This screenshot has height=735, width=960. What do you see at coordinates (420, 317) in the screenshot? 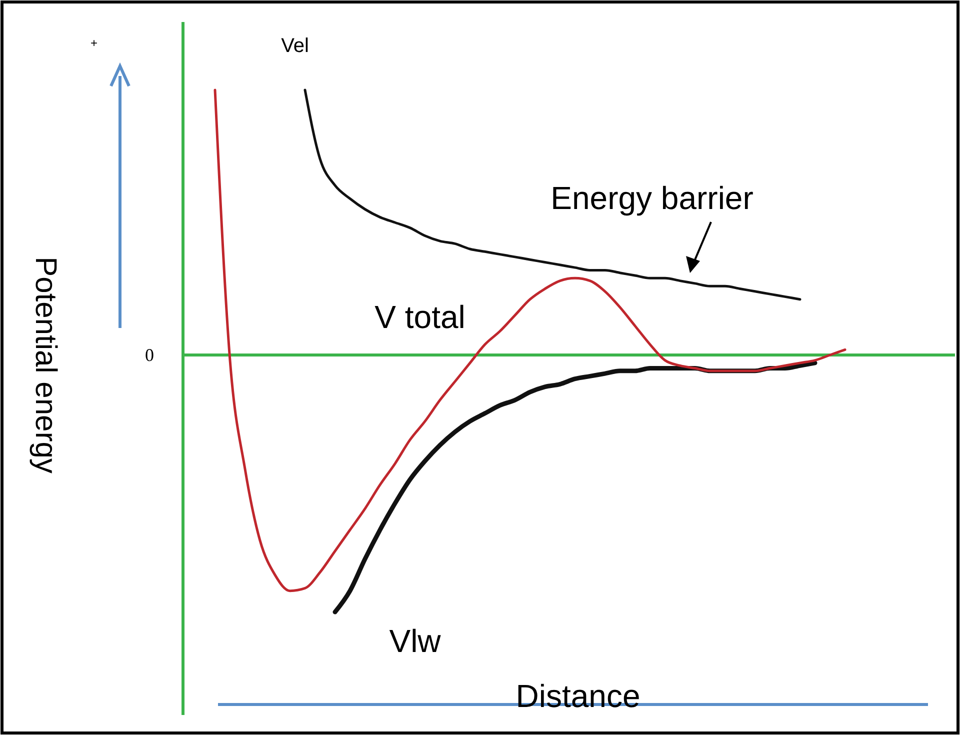
I see `series-label: V total` at bounding box center [420, 317].